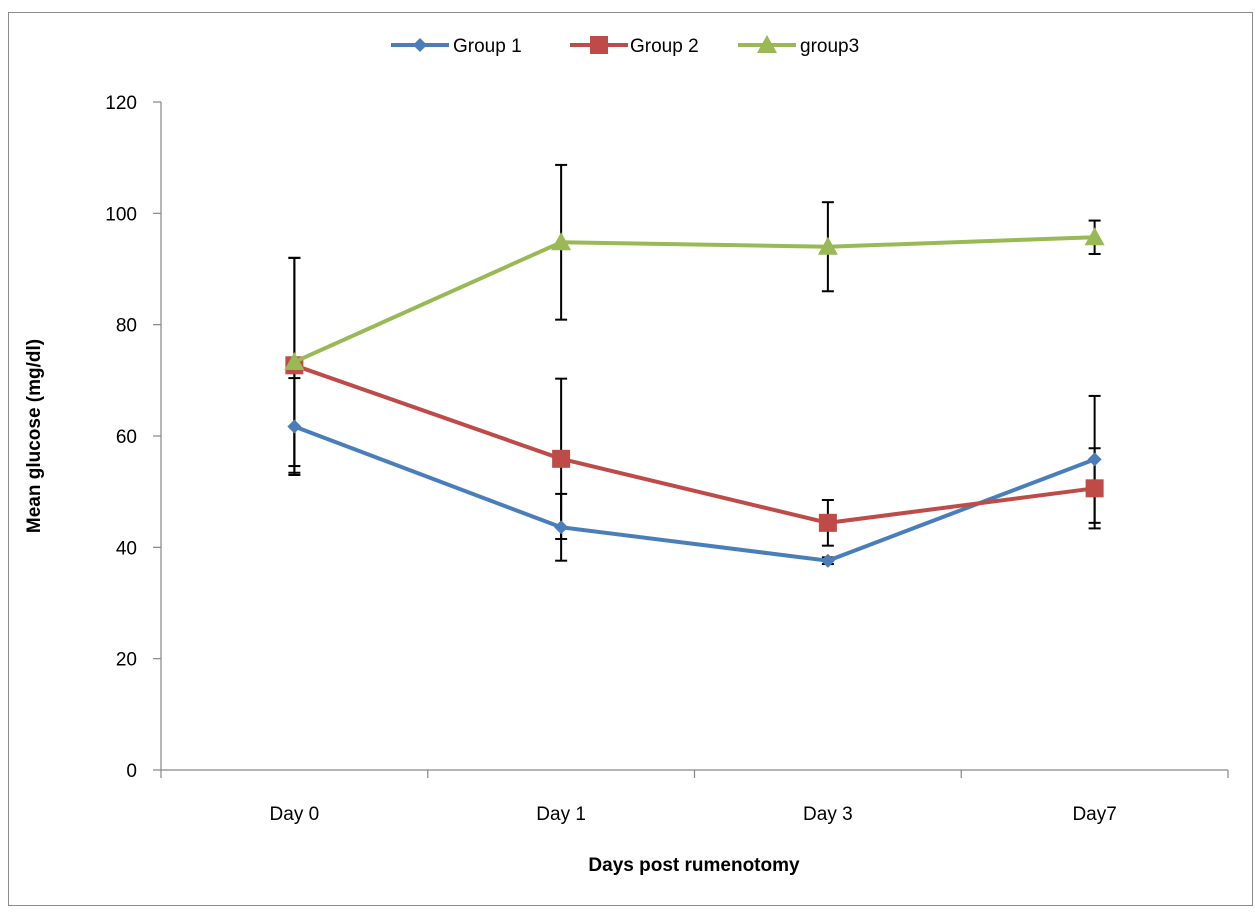 The width and height of the screenshot is (1255, 914). What do you see at coordinates (694, 865) in the screenshot?
I see `x-axis-title: Days post rumenotomy` at bounding box center [694, 865].